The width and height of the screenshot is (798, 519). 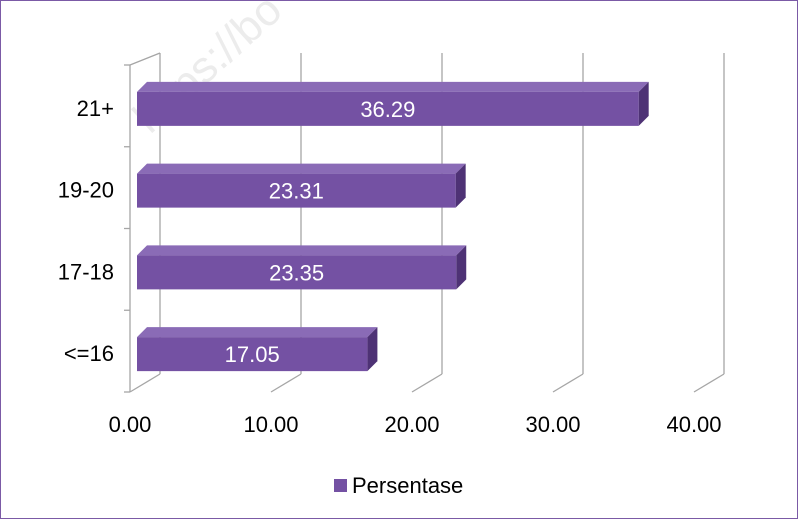 I want to click on x-tick-label: 0.00, so click(x=130, y=424).